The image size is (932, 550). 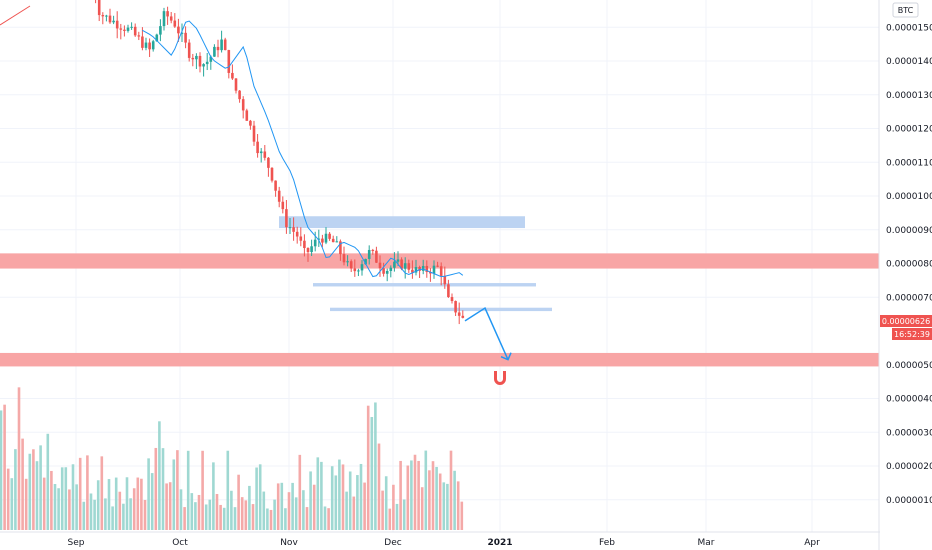 I want to click on time-tick-label: Feb, so click(x=607, y=543).